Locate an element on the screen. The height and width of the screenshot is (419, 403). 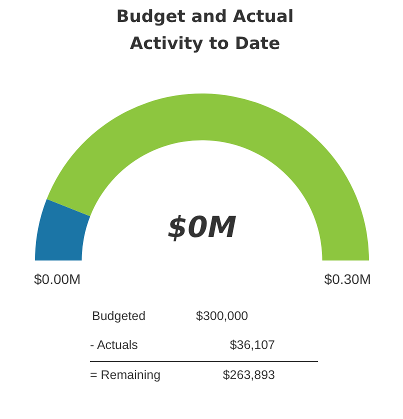
text: - Actuals is located at coordinates (114, 345).